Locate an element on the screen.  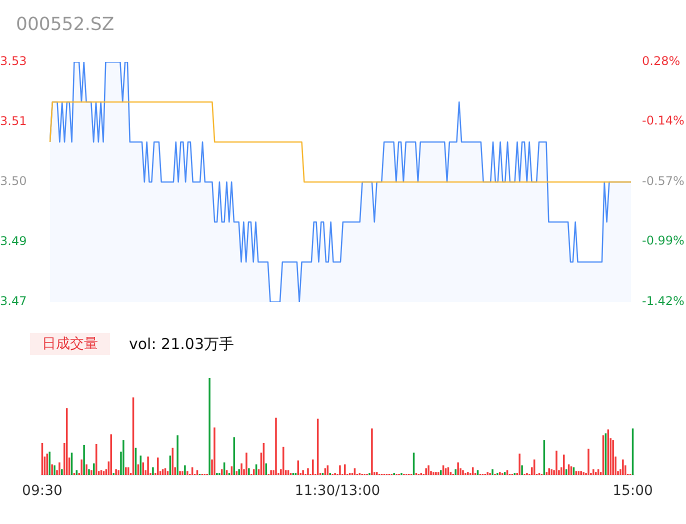
y-tick-label: 3.53 is located at coordinates (13, 61).